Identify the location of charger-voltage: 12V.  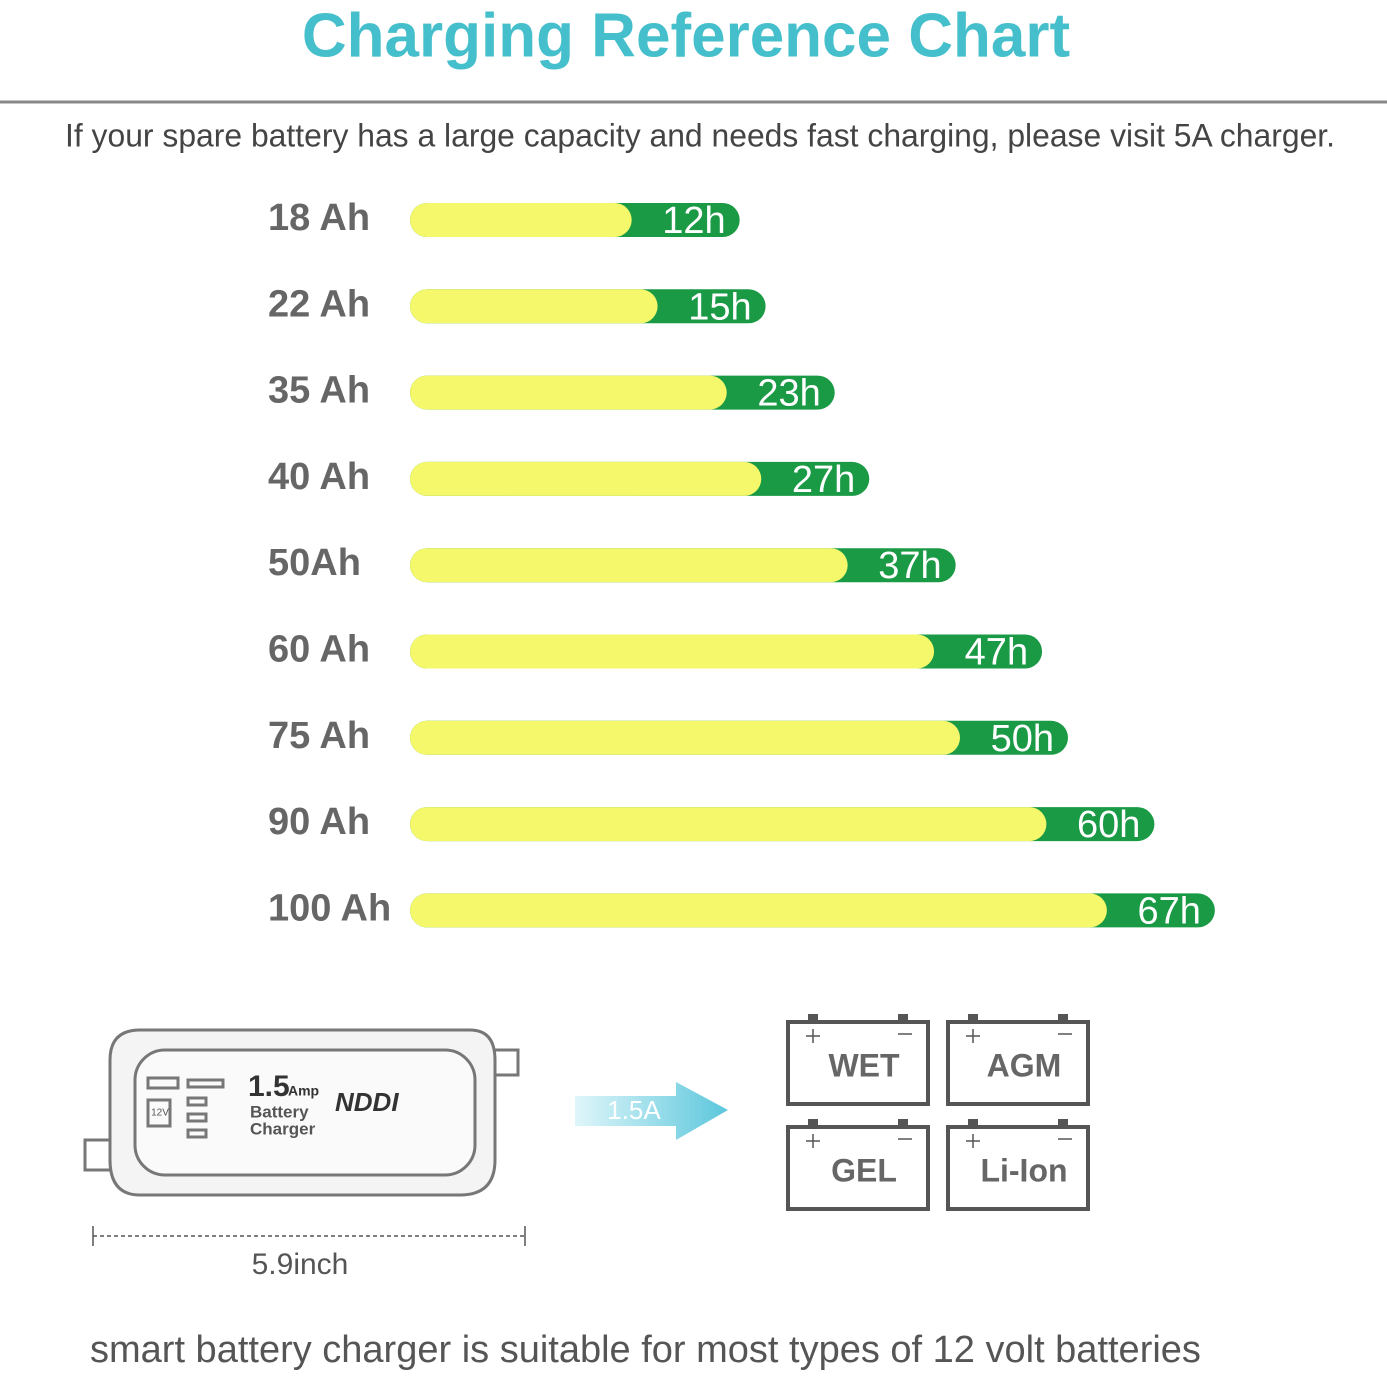
(160, 1113).